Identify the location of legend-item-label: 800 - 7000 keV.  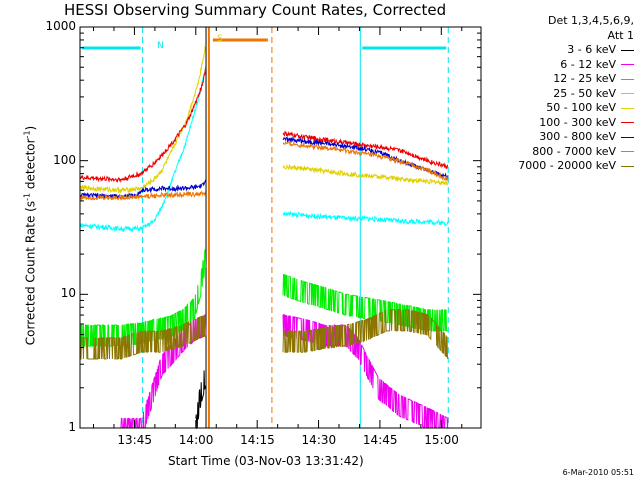
(574, 151).